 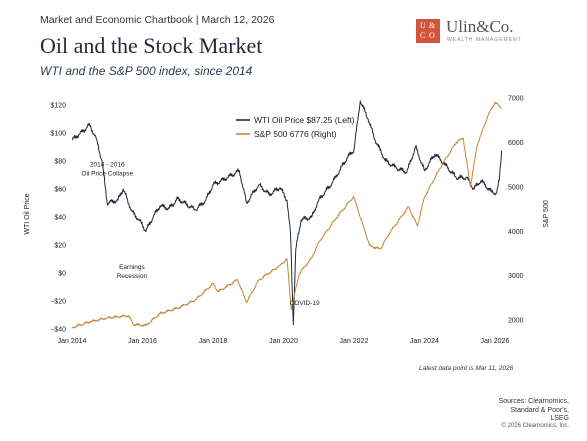 What do you see at coordinates (283, 341) in the screenshot?
I see `x-axis-tick-label: Jan 2020` at bounding box center [283, 341].